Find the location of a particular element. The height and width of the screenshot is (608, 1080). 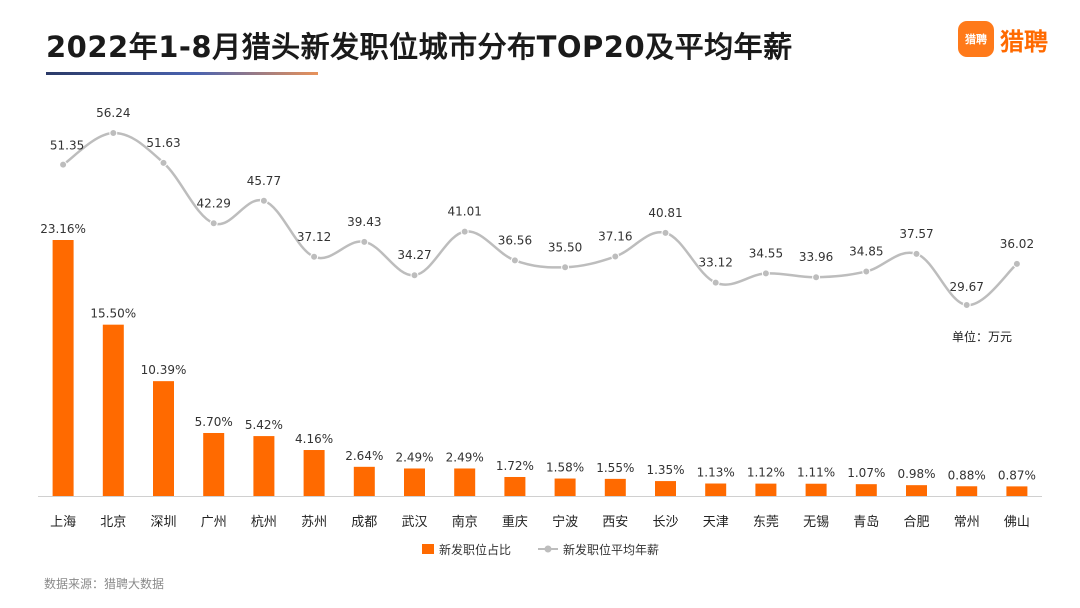

bar-label-7: 2.49% is located at coordinates (414, 457).